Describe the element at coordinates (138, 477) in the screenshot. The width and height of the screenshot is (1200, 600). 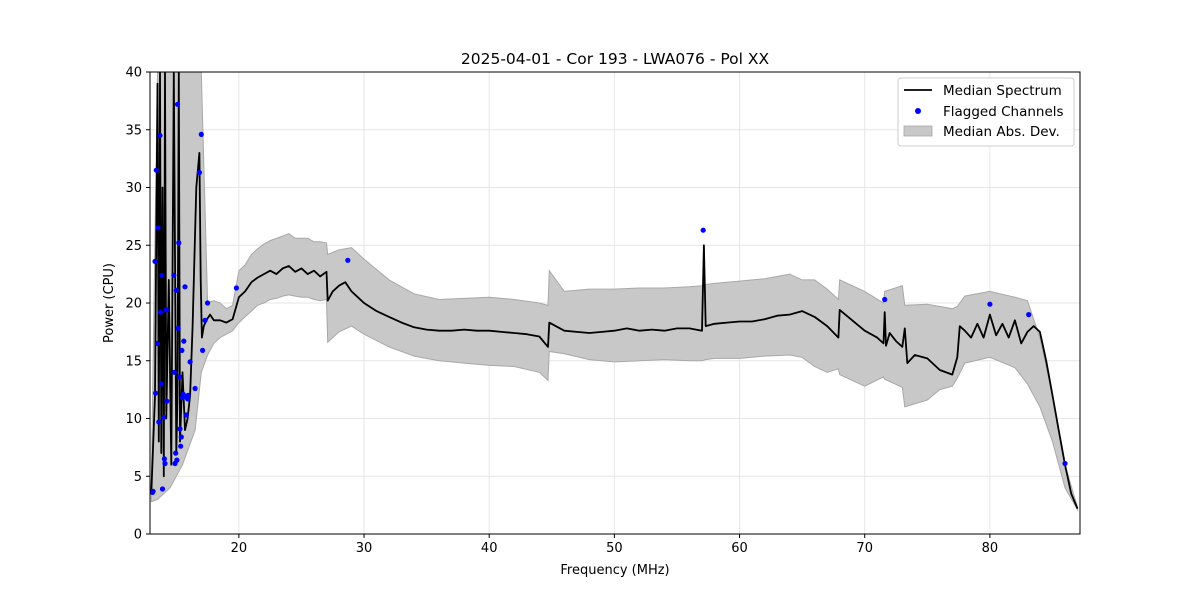
I see `y-tick-label: 5` at that location.